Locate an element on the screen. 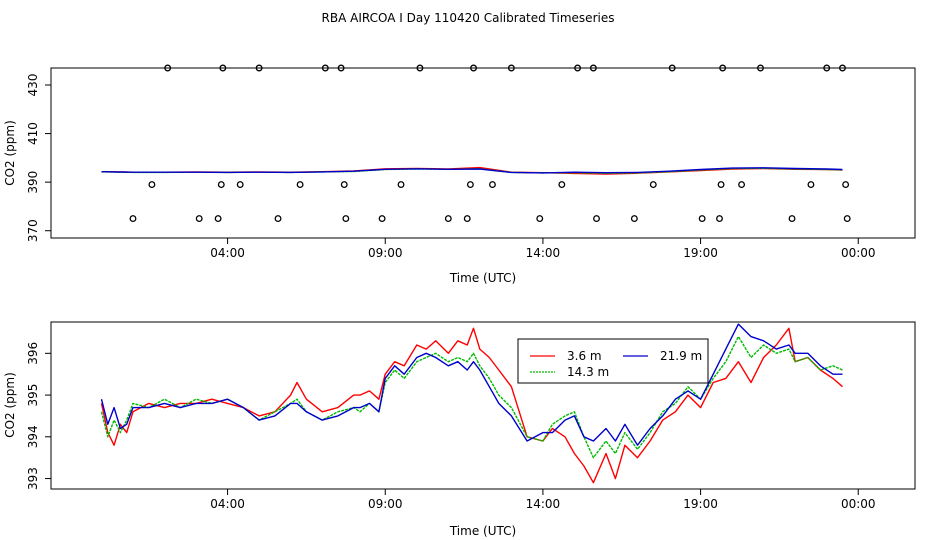 The width and height of the screenshot is (936, 540). top-x-tick-label-04-00: 04:00 is located at coordinates (227, 253).